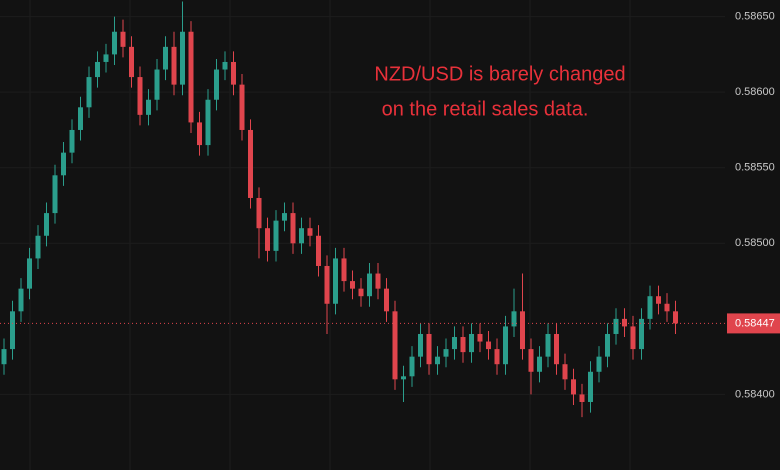  What do you see at coordinates (755, 394) in the screenshot?
I see `y-tick-label: 0.58400` at bounding box center [755, 394].